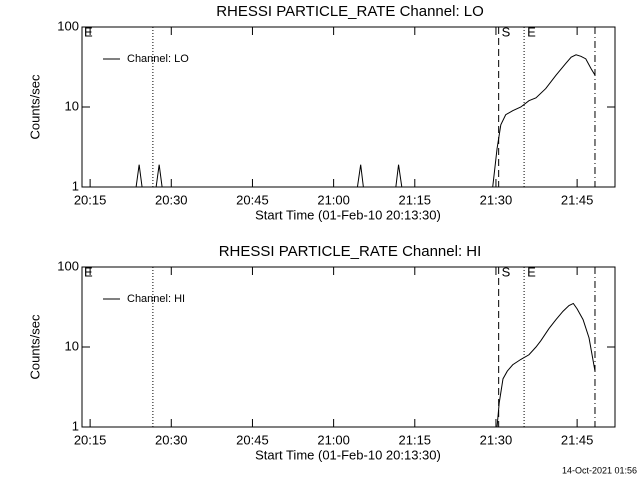 This screenshot has width=640, height=480. What do you see at coordinates (158, 59) in the screenshot?
I see `legend-label: Channel: LO` at bounding box center [158, 59].